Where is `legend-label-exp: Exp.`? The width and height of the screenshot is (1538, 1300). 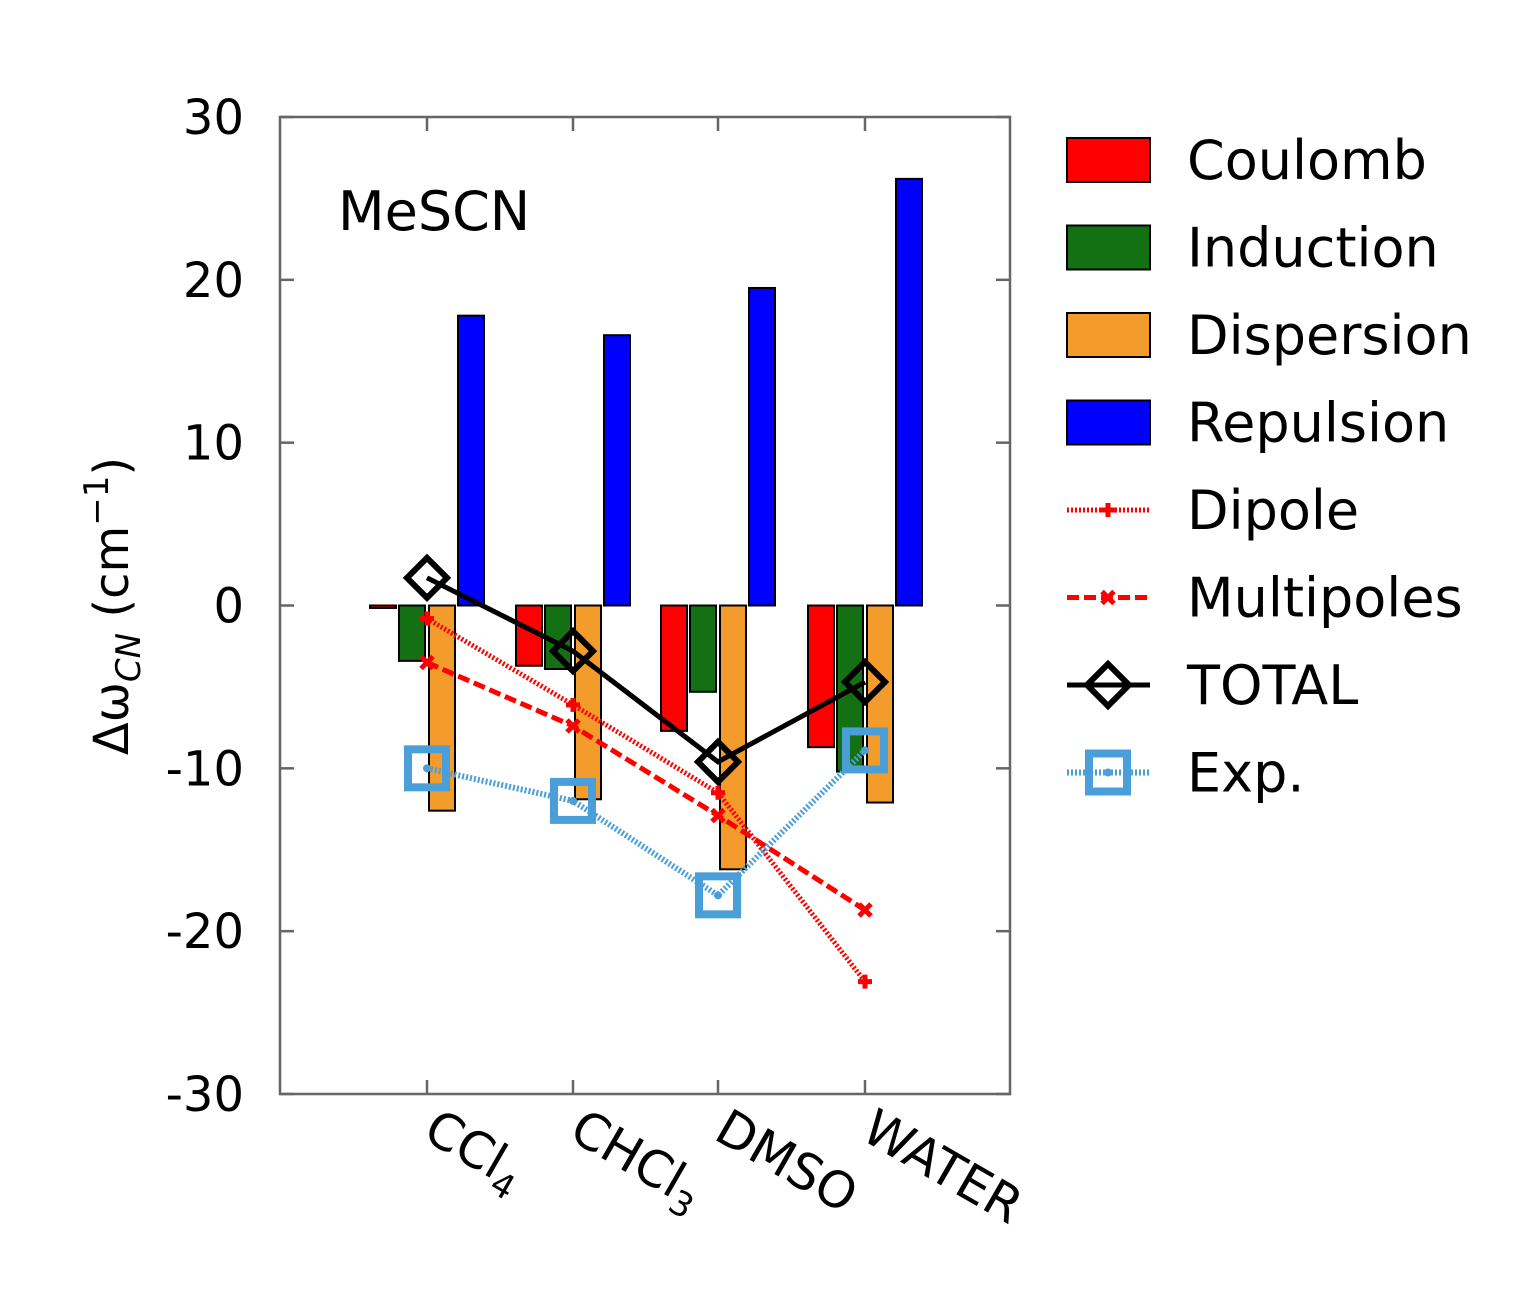 legend-label-exp: Exp. is located at coordinates (1246, 773).